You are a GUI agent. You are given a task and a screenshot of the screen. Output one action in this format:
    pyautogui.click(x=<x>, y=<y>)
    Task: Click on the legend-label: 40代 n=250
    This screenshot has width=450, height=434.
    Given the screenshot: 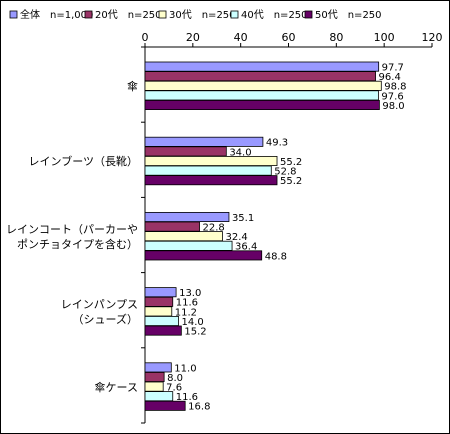 What is the action you would take?
    pyautogui.click(x=274, y=15)
    